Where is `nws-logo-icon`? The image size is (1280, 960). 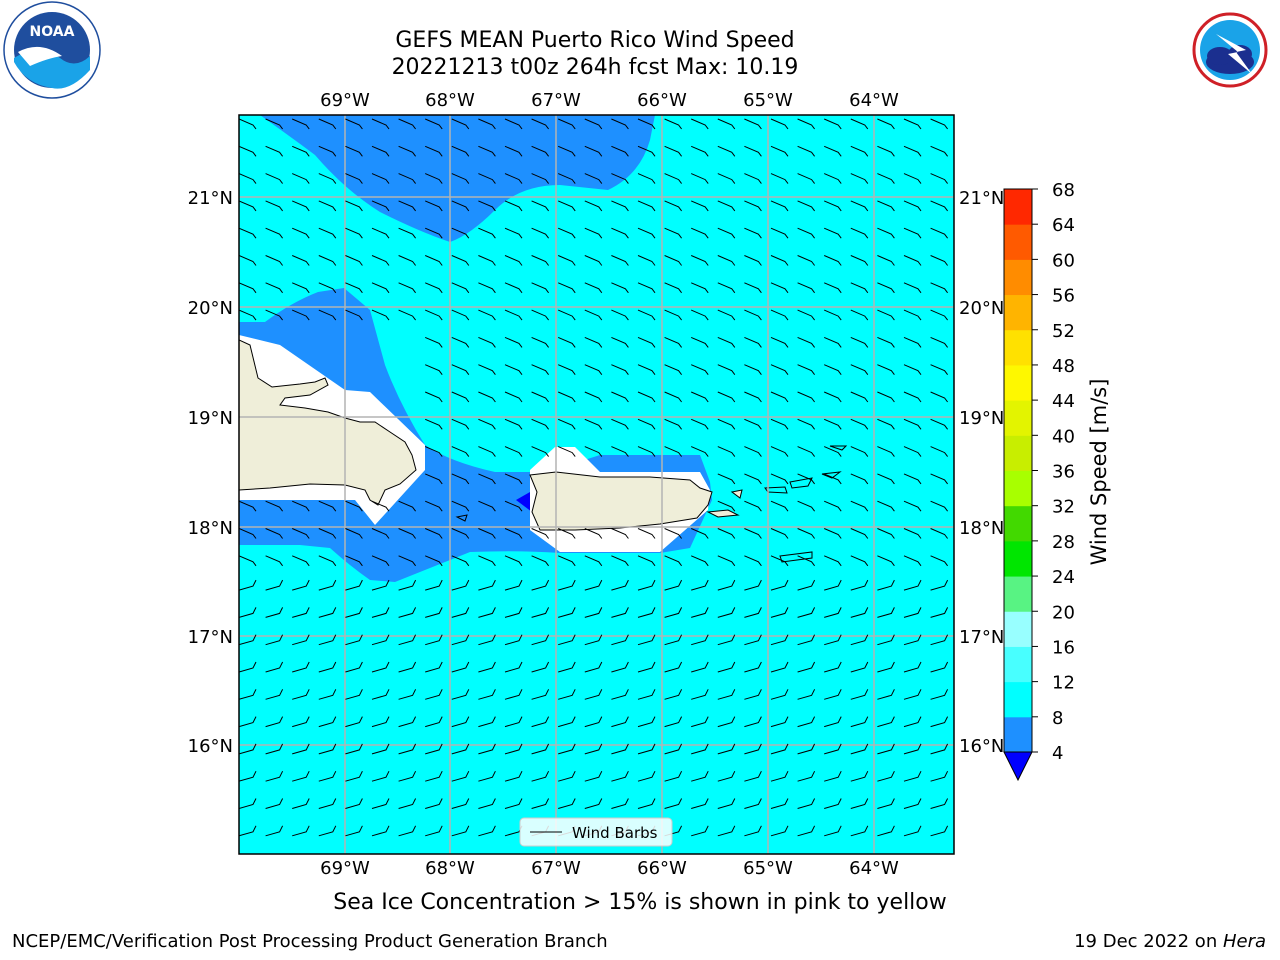
nws-logo-icon is located at coordinates (1230, 50).